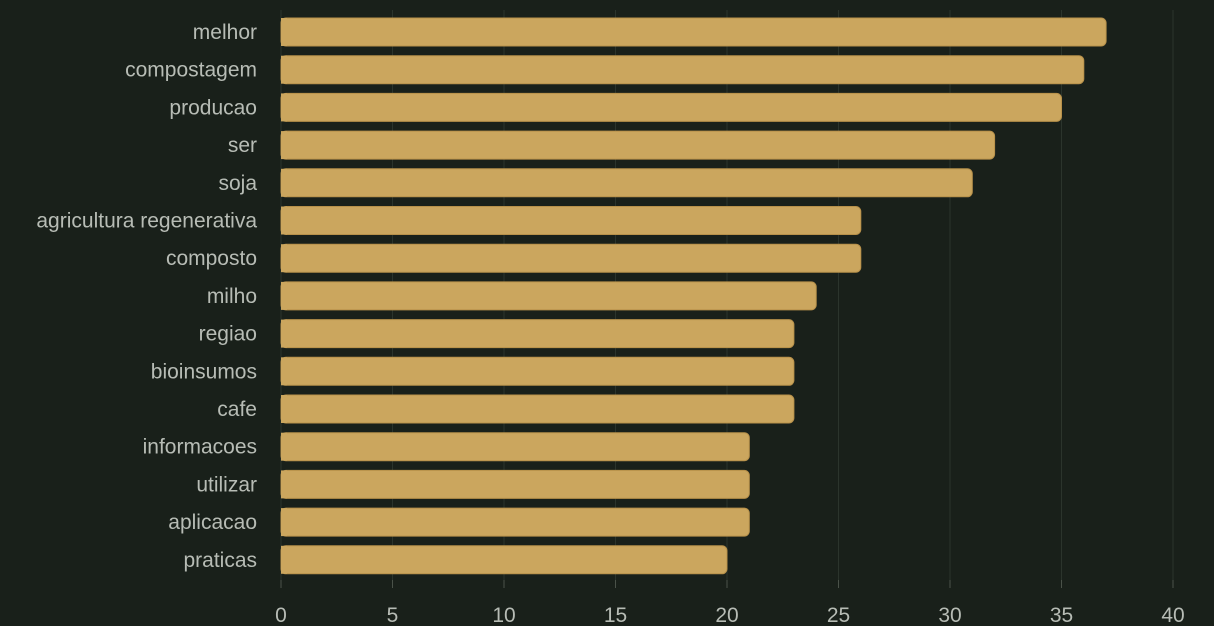  What do you see at coordinates (949, 615) in the screenshot?
I see `x-tick-label: 30` at bounding box center [949, 615].